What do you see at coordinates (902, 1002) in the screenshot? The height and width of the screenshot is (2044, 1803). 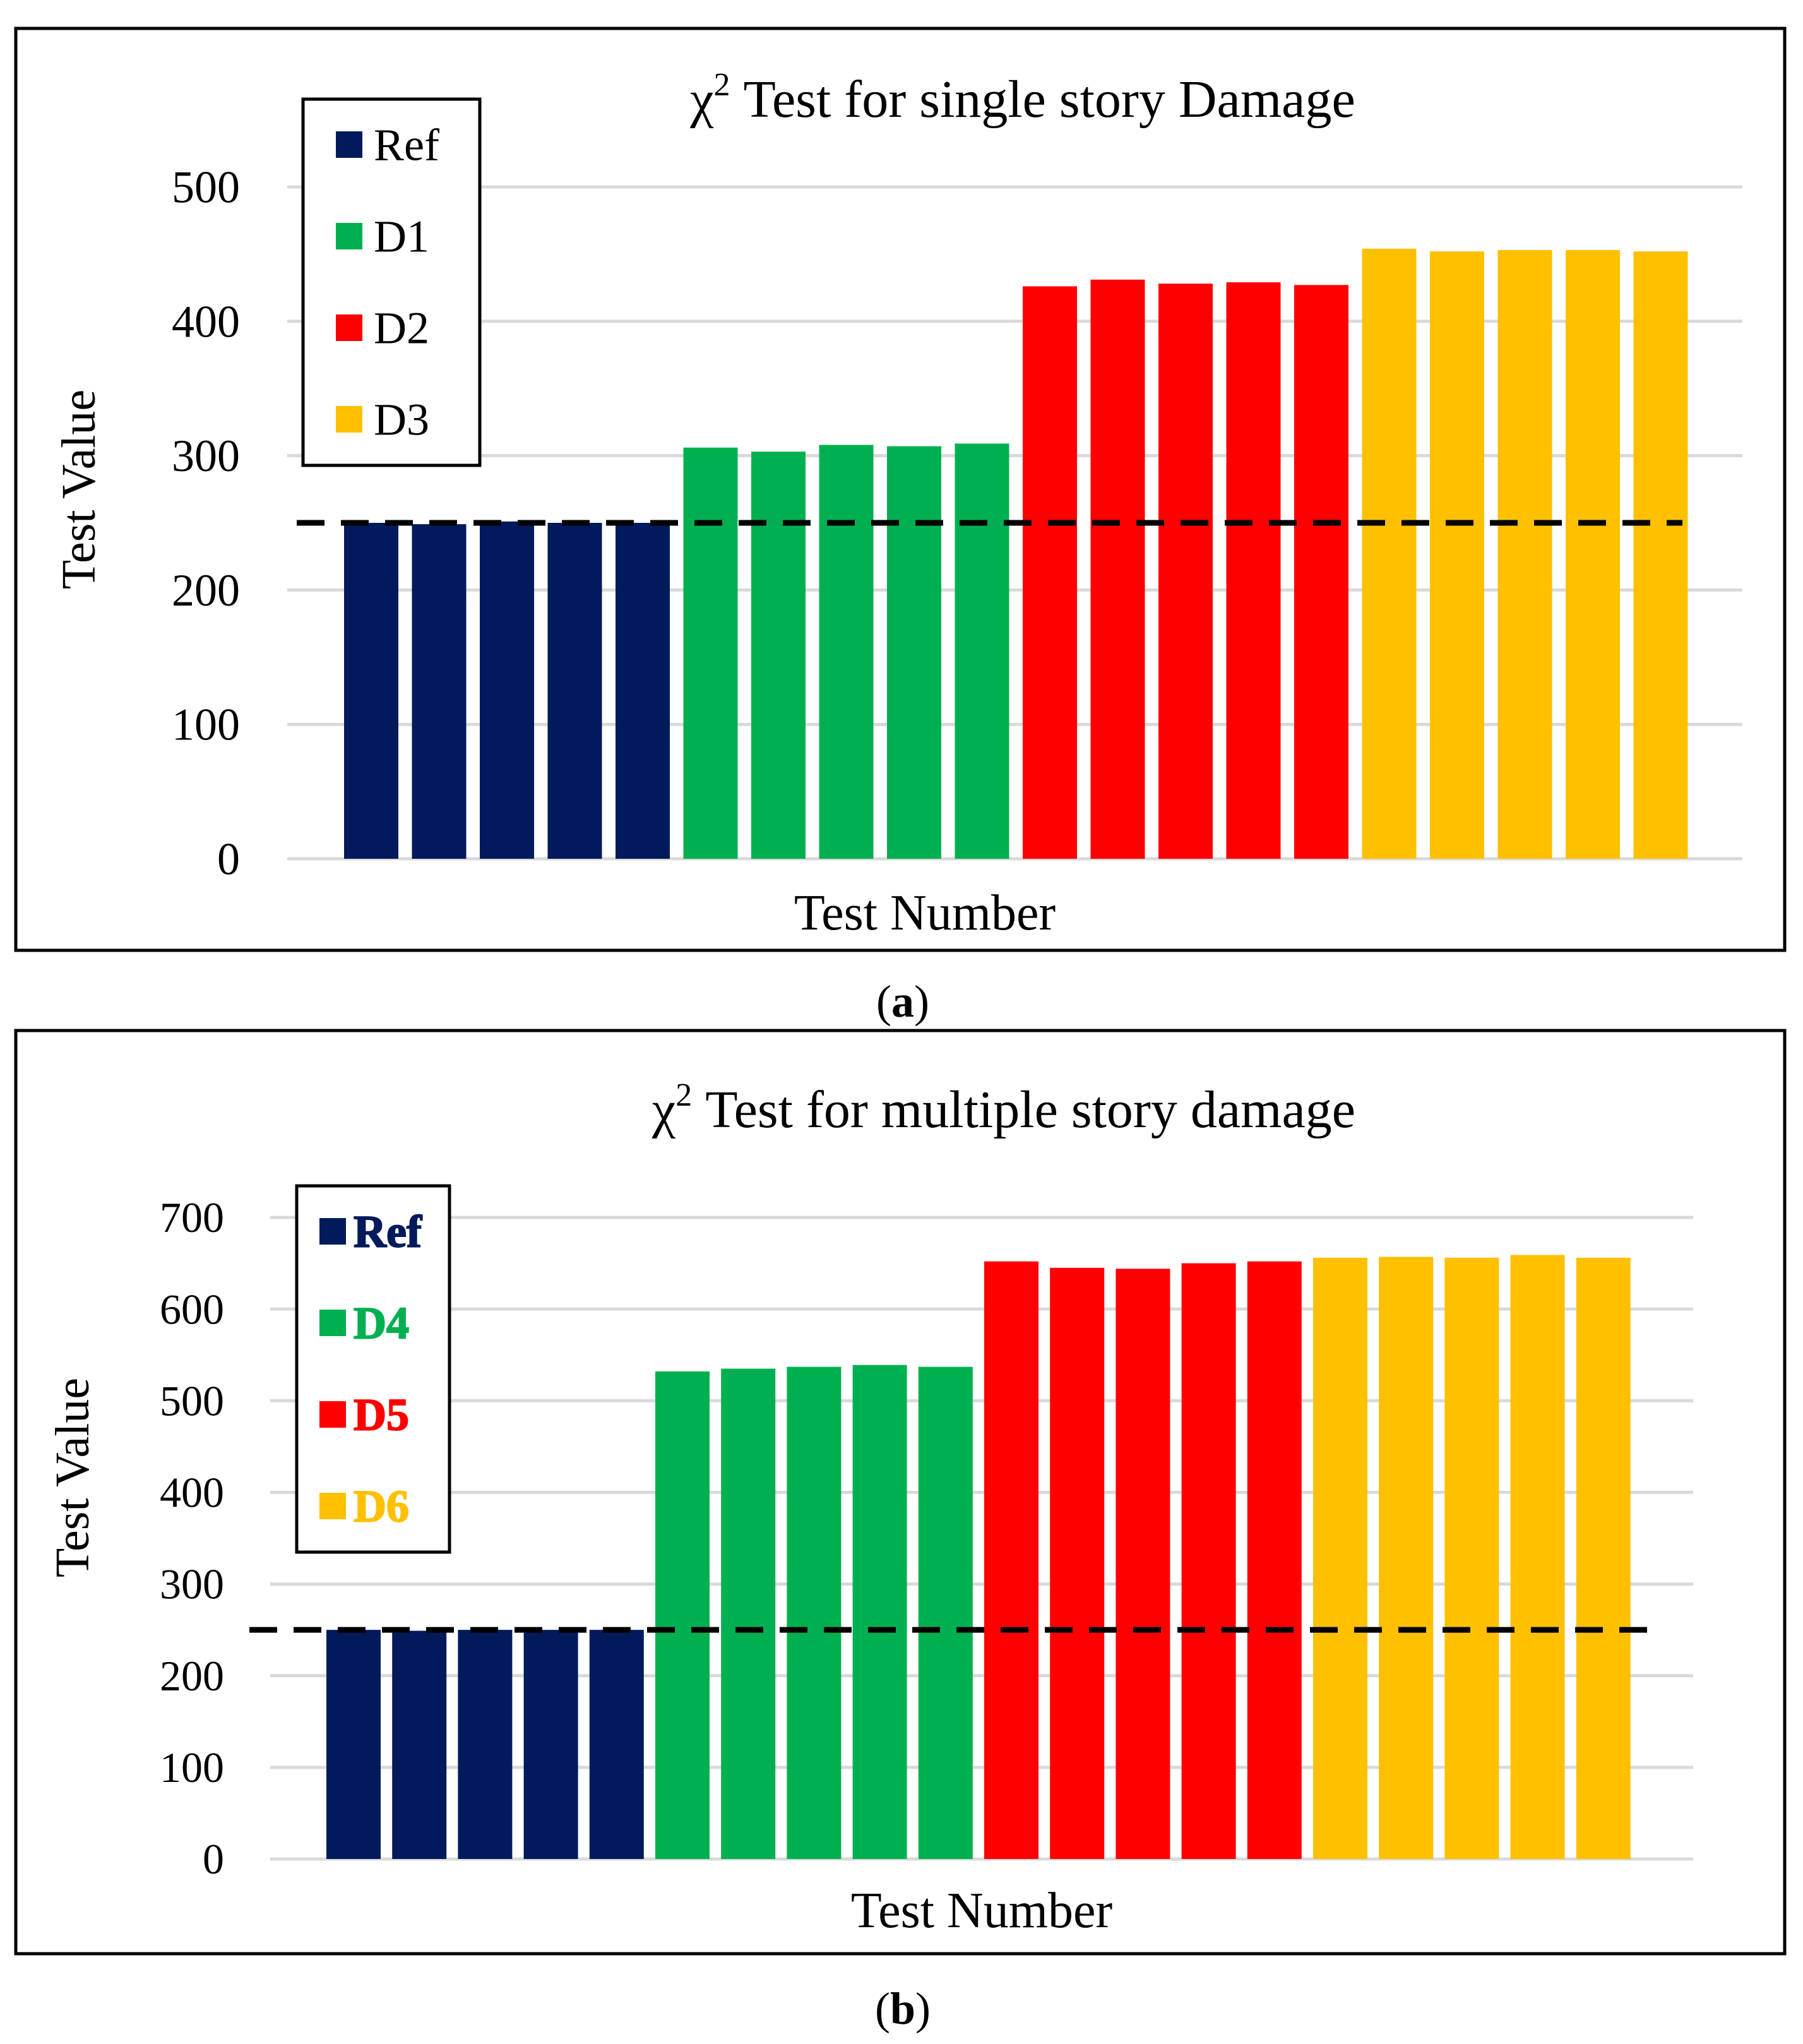 I see `panel-a-caption: (a)` at bounding box center [902, 1002].